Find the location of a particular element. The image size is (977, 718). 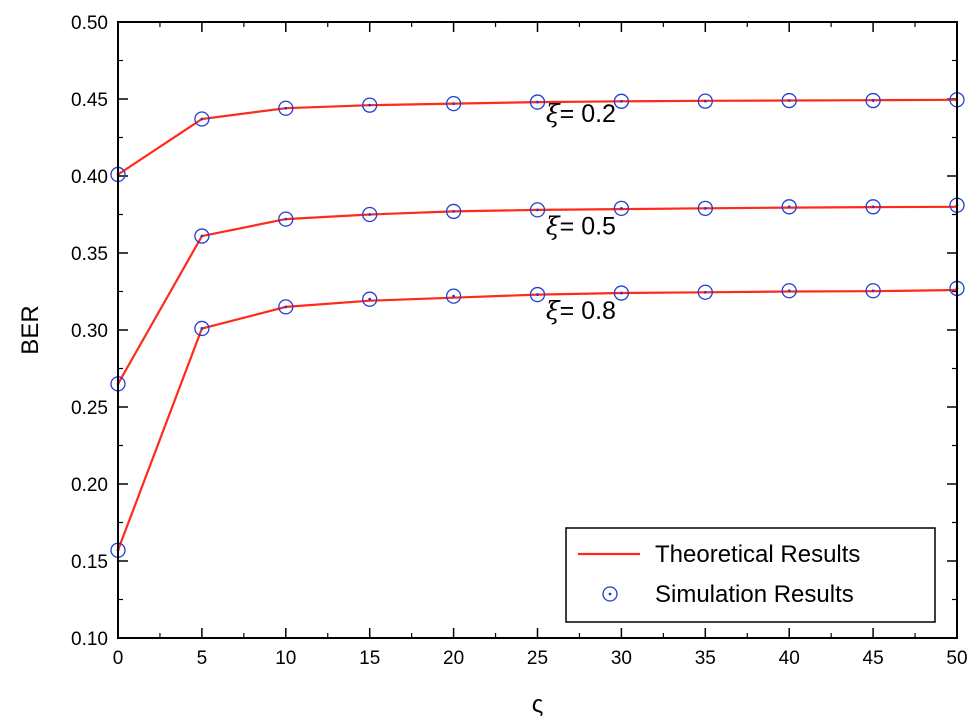

legend: Theoretical Results Simulation Results is located at coordinates (750, 575).